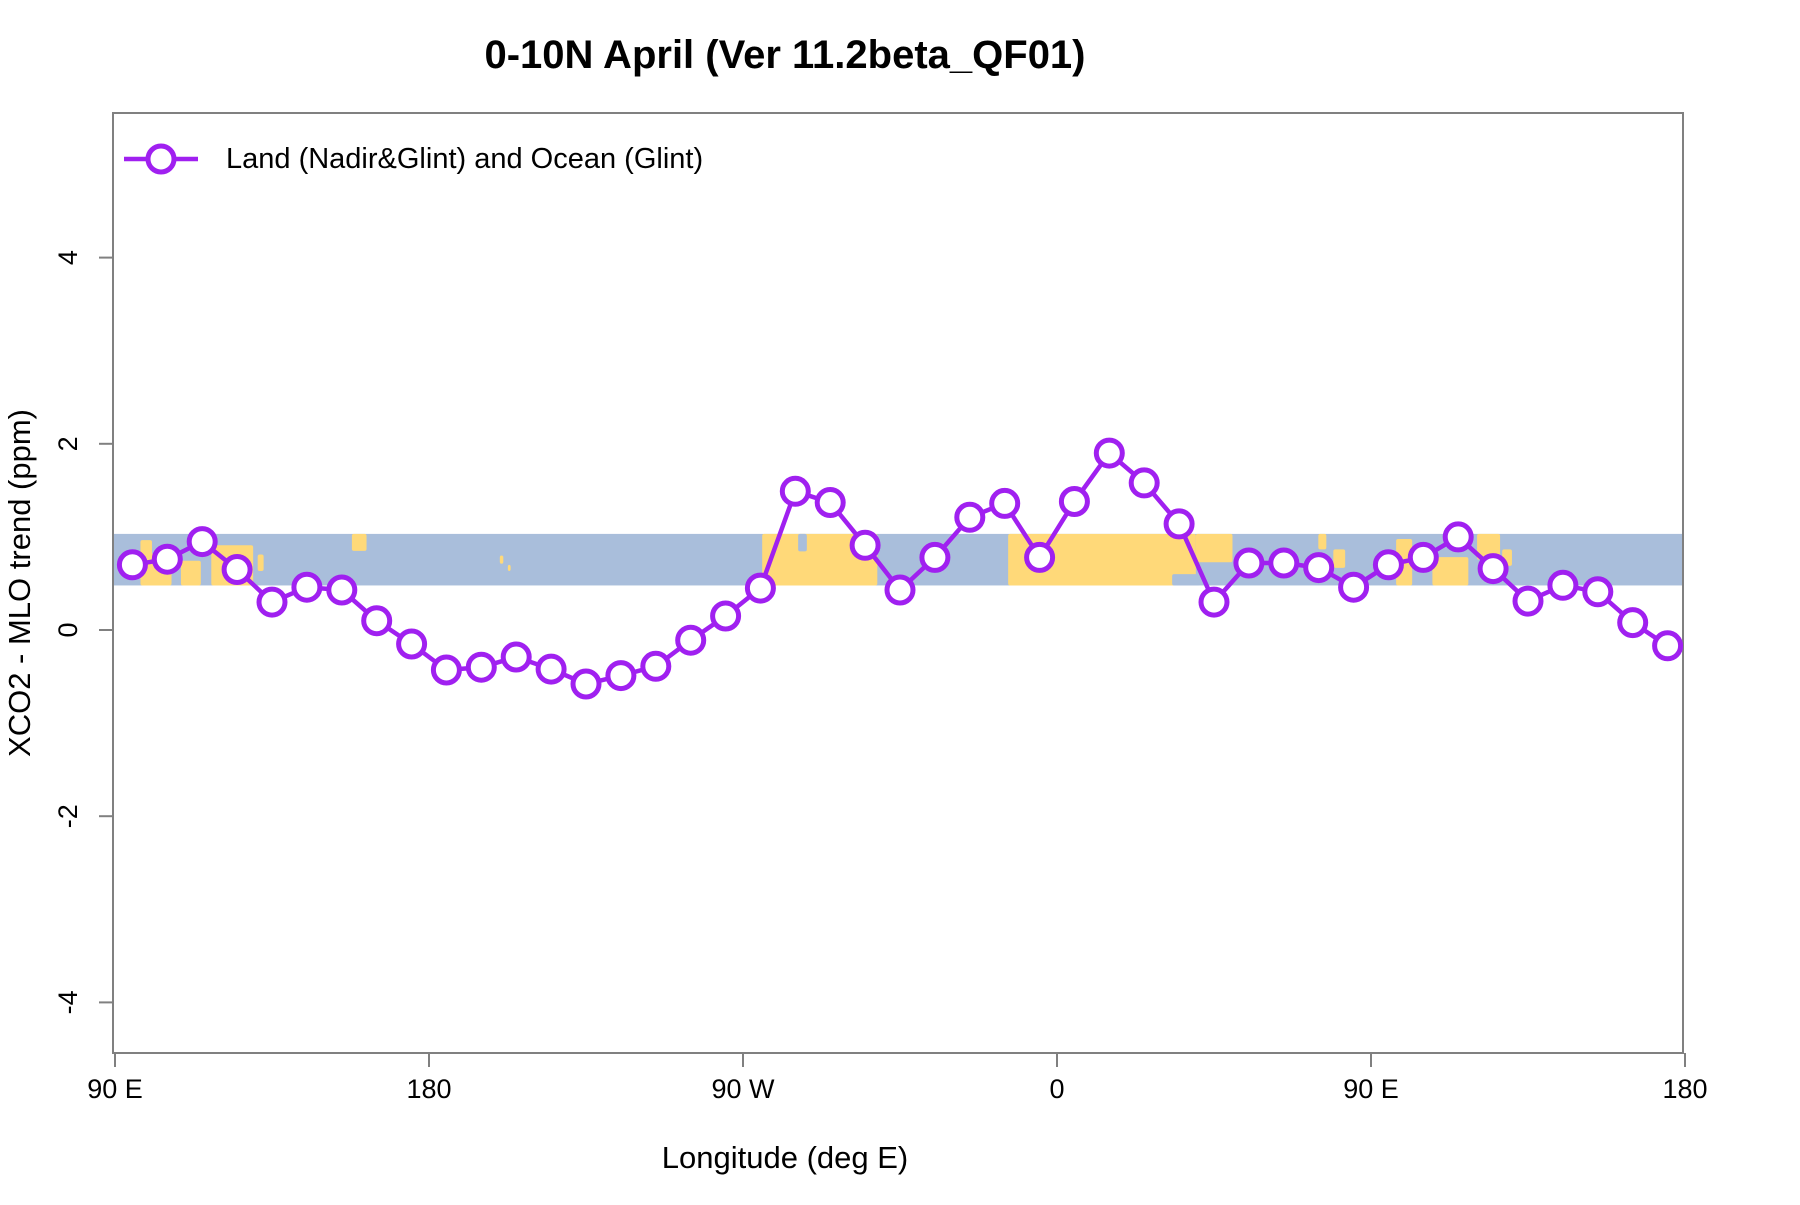 Image resolution: width=1800 pixels, height=1205 pixels. What do you see at coordinates (19, 583) in the screenshot?
I see `y-axis-title: XCO2 - MLO trend (ppm)` at bounding box center [19, 583].